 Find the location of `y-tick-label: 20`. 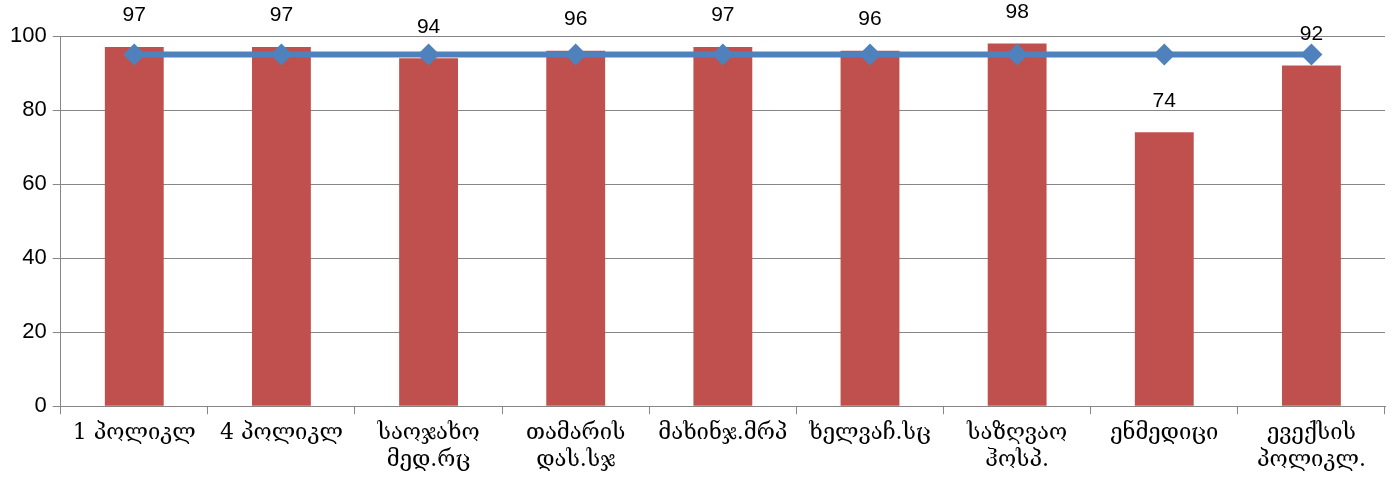

y-tick-label: 20 is located at coordinates (34, 331).